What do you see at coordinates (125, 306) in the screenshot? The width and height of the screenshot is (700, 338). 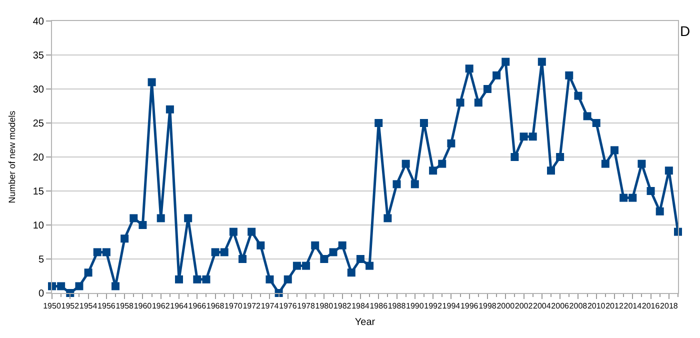 I see `x-tick-label: 1958` at bounding box center [125, 306].